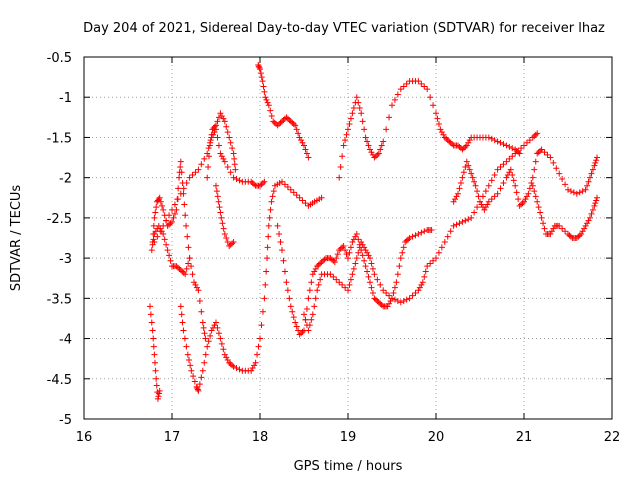 The image size is (640, 480). I want to click on x-tick-label: 16, so click(84, 437).